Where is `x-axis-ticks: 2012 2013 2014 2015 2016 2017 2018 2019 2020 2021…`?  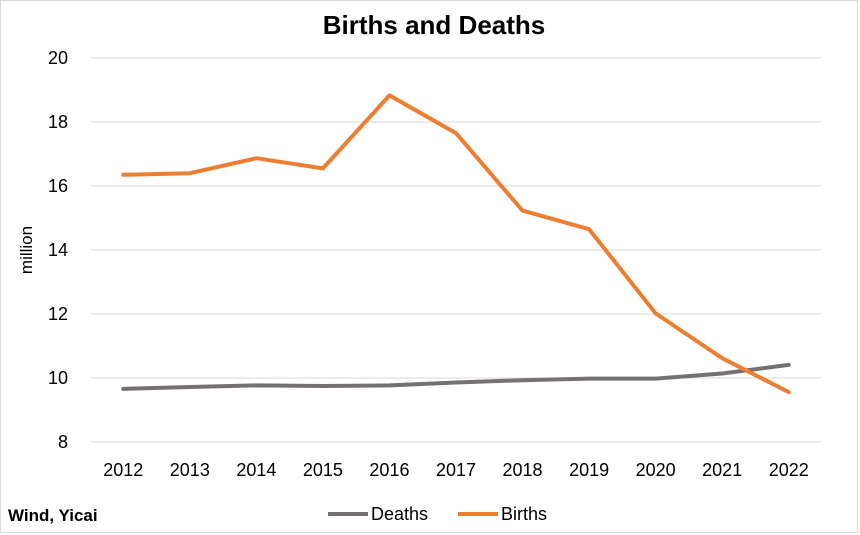
x-axis-ticks: 2012 2013 2014 2015 2016 2017 2018 2019 2020 2021… is located at coordinates (456, 470).